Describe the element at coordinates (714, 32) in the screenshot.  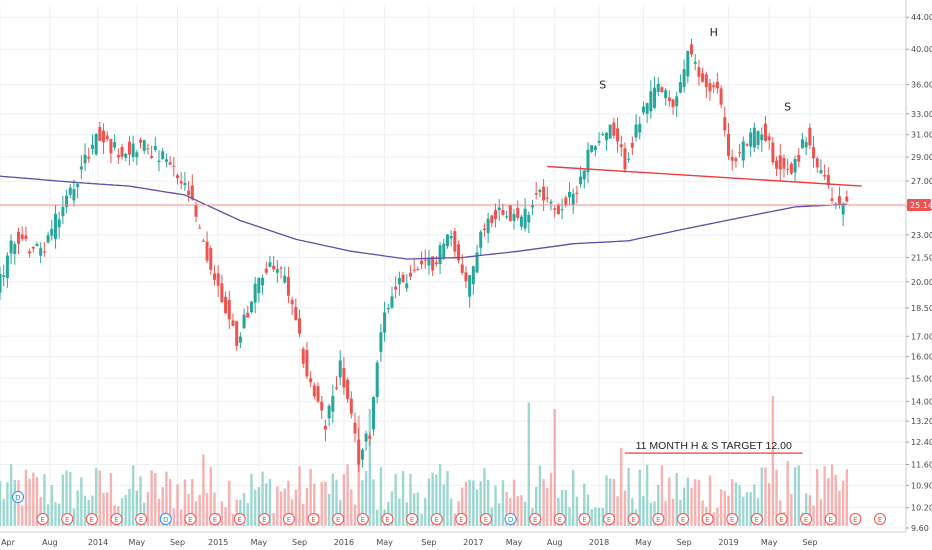
I see `pattern-annotation: H` at that location.